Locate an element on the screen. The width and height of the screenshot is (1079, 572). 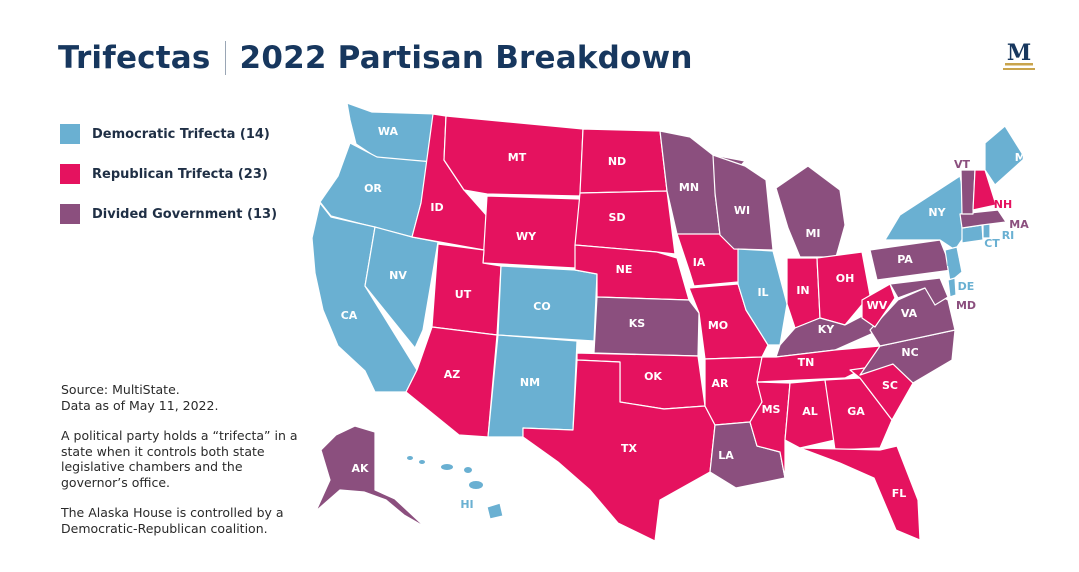
multistate-logo-icon: M is located at coordinates (1019, 55).